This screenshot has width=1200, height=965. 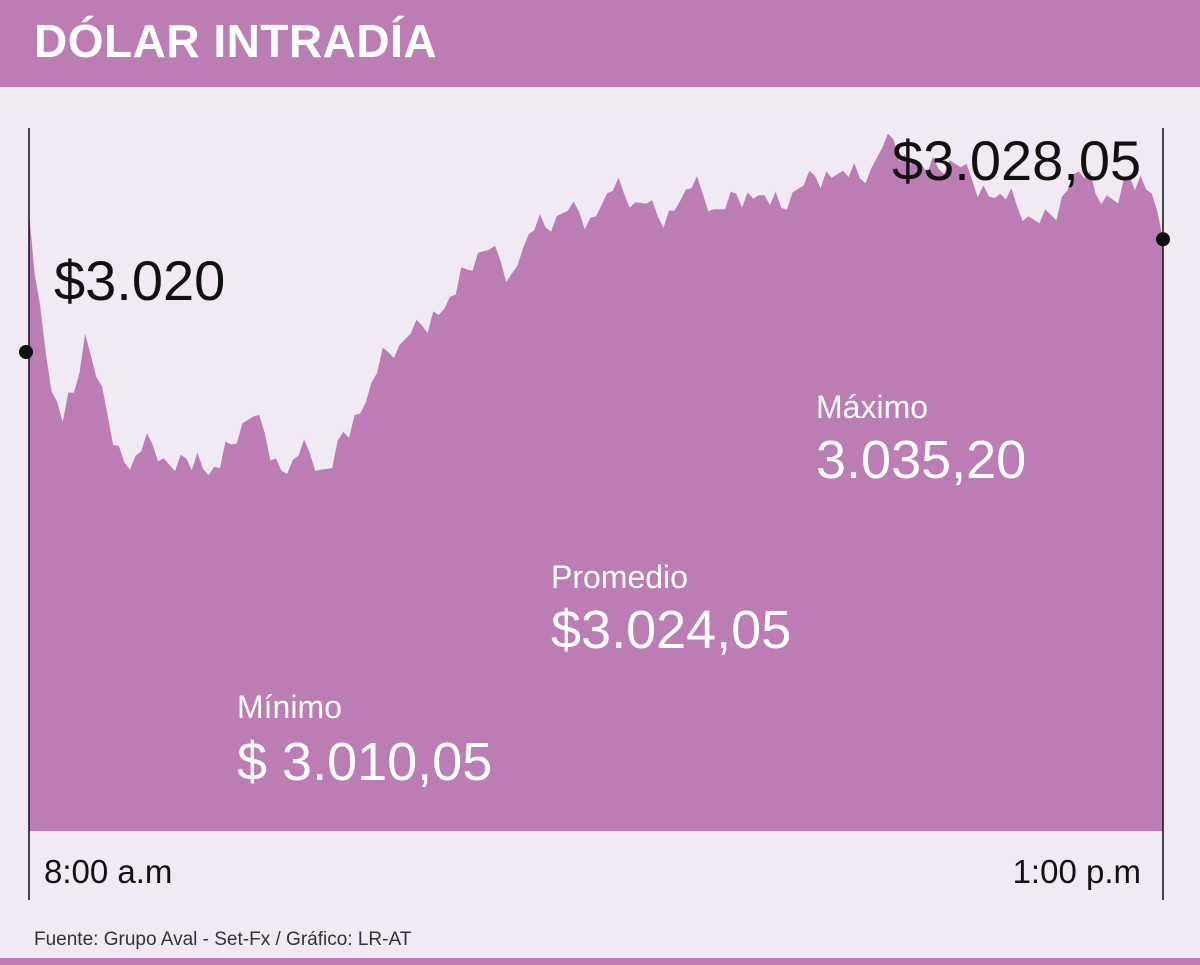 What do you see at coordinates (600, 43) in the screenshot?
I see `header-bar: DÓLAR INTRADÍA` at bounding box center [600, 43].